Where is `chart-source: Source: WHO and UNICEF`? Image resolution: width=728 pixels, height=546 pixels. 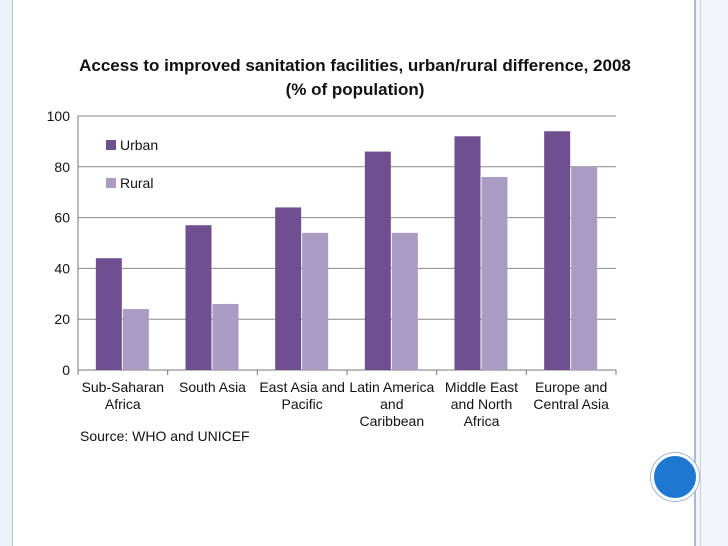 chart-source: Source: WHO and UNICEF is located at coordinates (165, 436).